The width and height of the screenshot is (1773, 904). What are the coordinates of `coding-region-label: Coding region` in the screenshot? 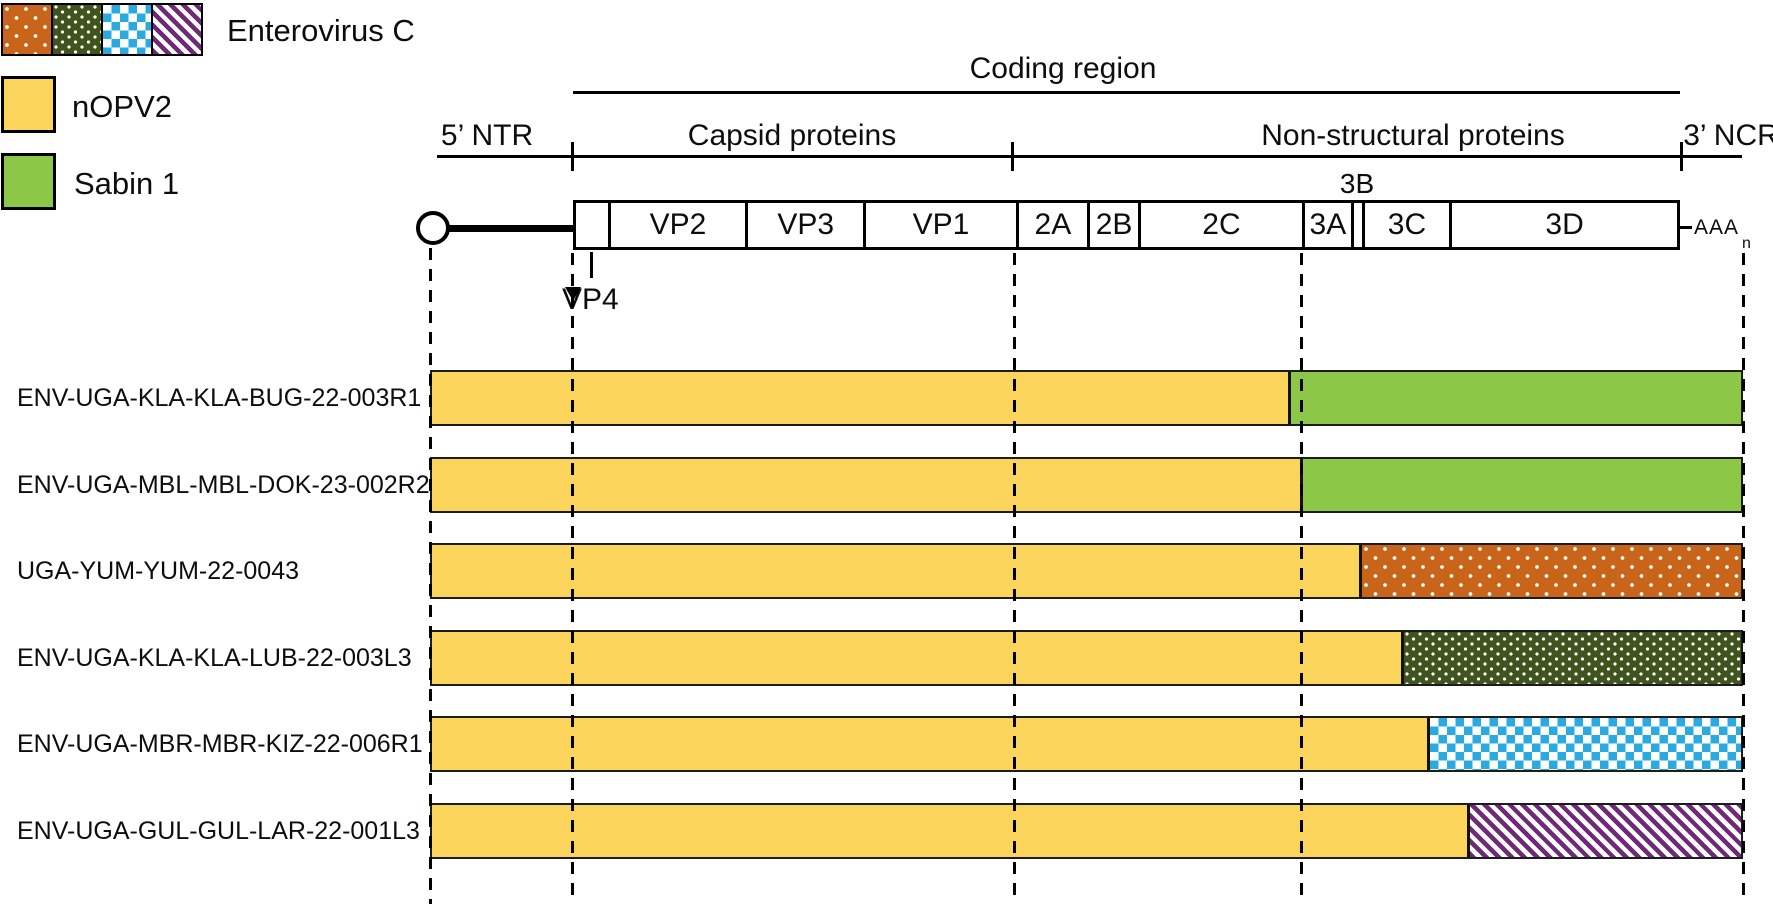 It's located at (1063, 68).